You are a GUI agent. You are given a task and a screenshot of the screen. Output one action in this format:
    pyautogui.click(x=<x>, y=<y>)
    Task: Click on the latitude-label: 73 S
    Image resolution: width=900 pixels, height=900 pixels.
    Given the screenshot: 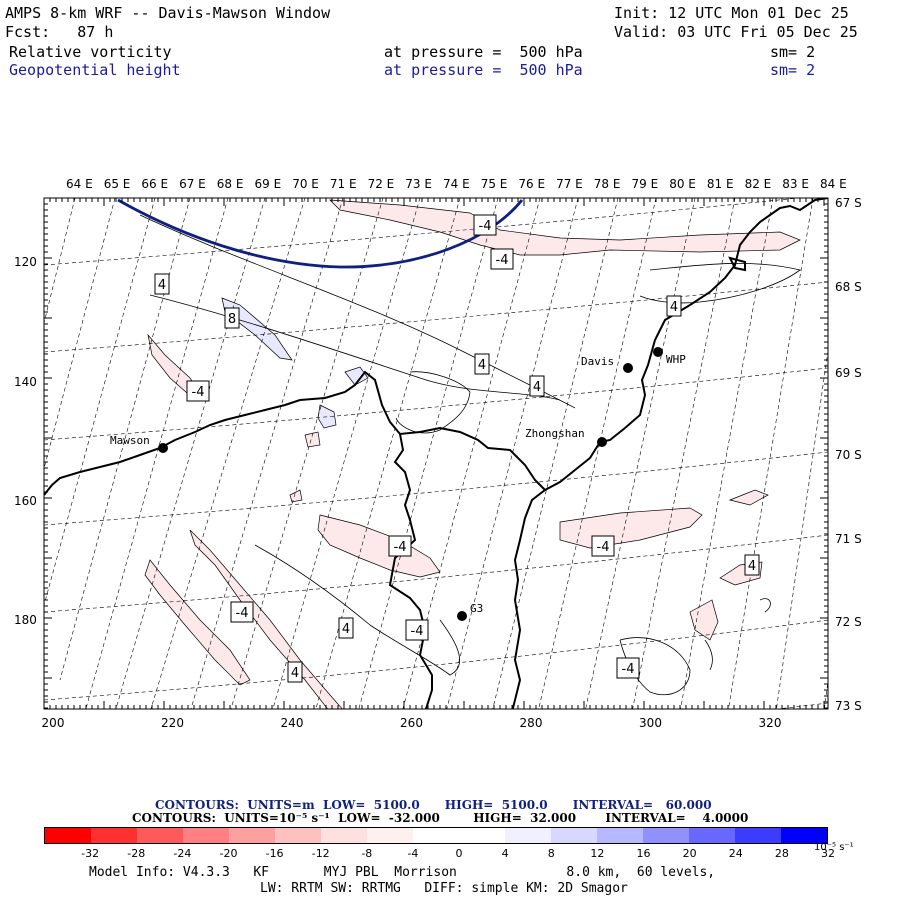 What is the action you would take?
    pyautogui.click(x=848, y=706)
    